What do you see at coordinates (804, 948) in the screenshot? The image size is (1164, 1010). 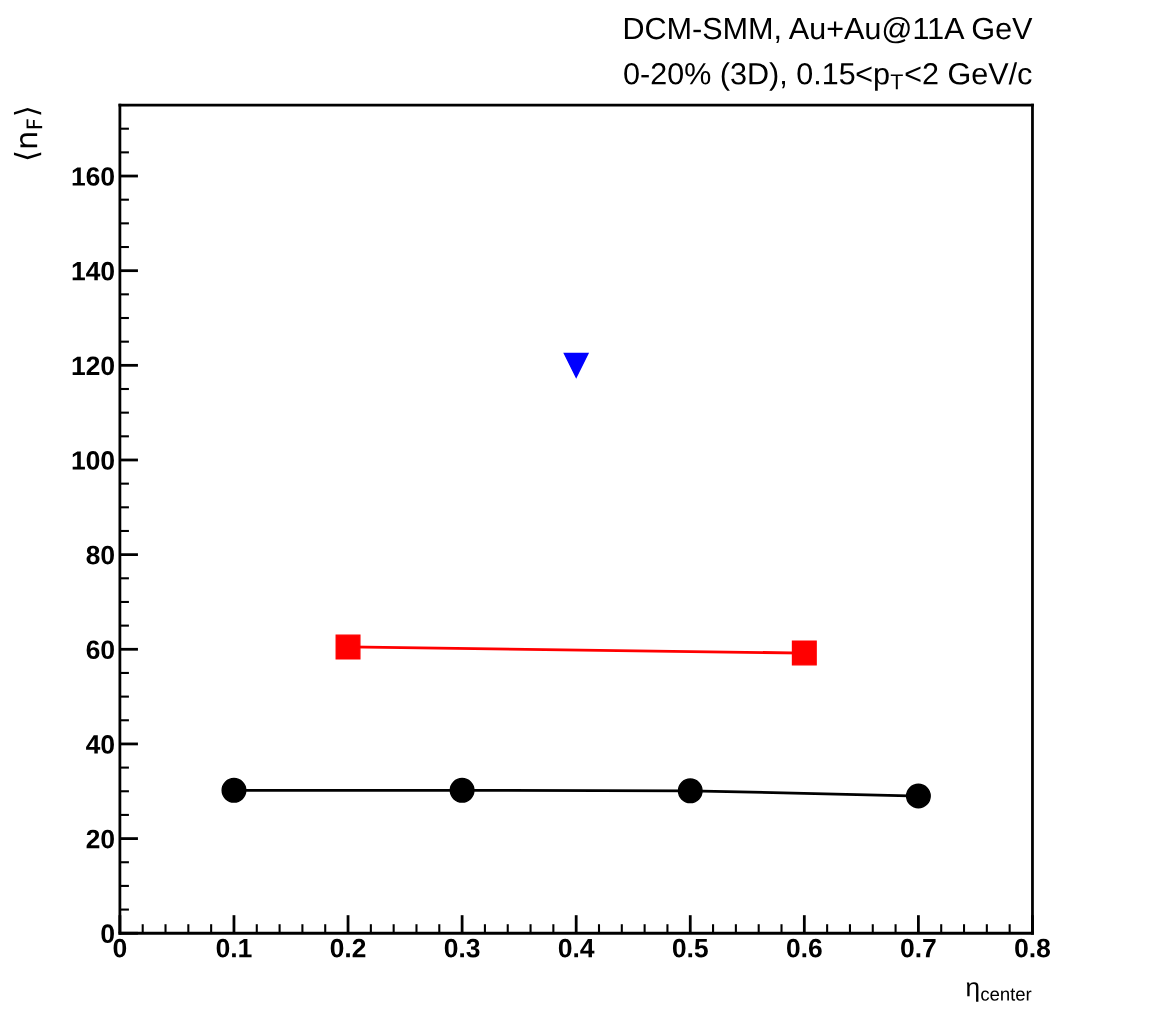 I see `x-tick-label: 0.6` at bounding box center [804, 948].